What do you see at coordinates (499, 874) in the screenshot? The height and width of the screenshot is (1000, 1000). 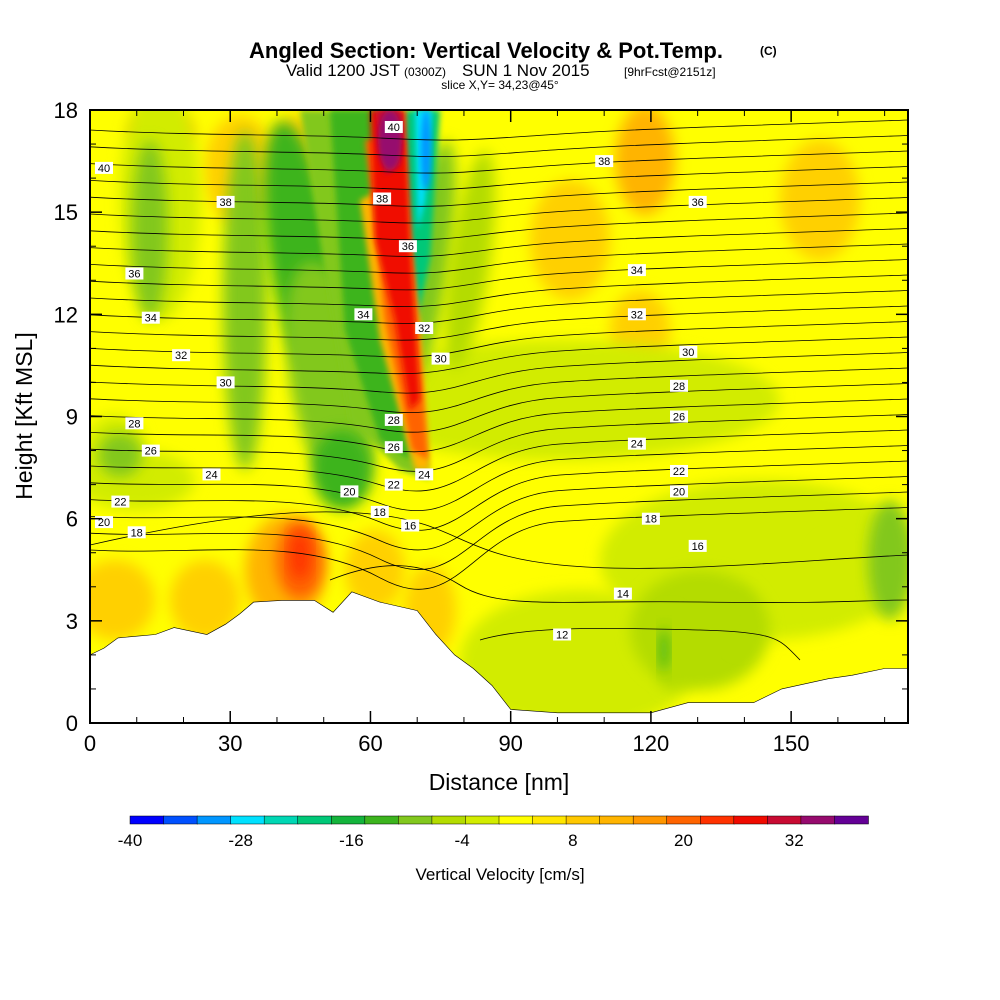 I see `colorbar-title: Vertical Velocity [cm/s]` at bounding box center [499, 874].